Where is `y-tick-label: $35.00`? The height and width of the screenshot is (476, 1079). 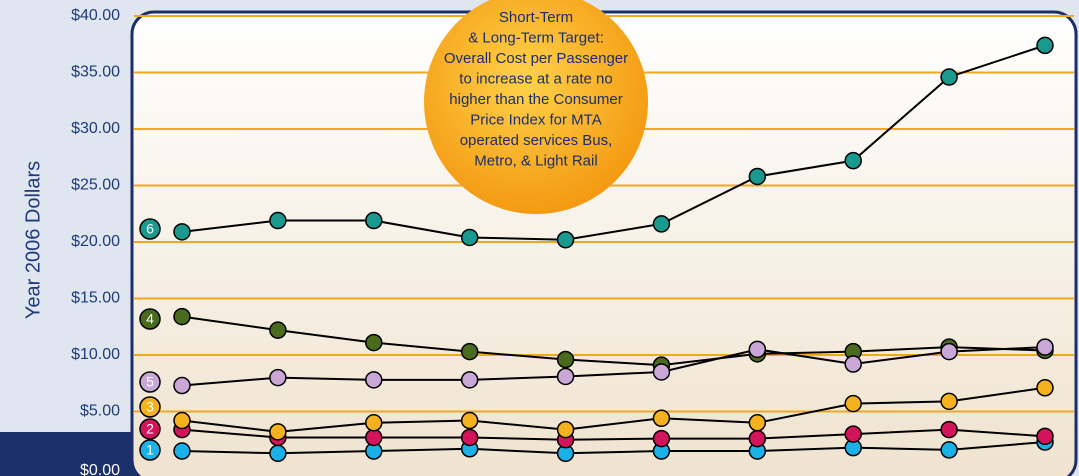
y-tick-label: $35.00 is located at coordinates (95, 72).